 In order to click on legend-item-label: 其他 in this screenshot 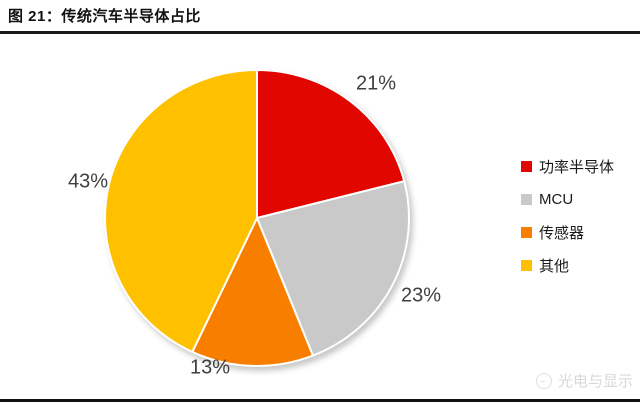, I will do `click(554, 266)`.